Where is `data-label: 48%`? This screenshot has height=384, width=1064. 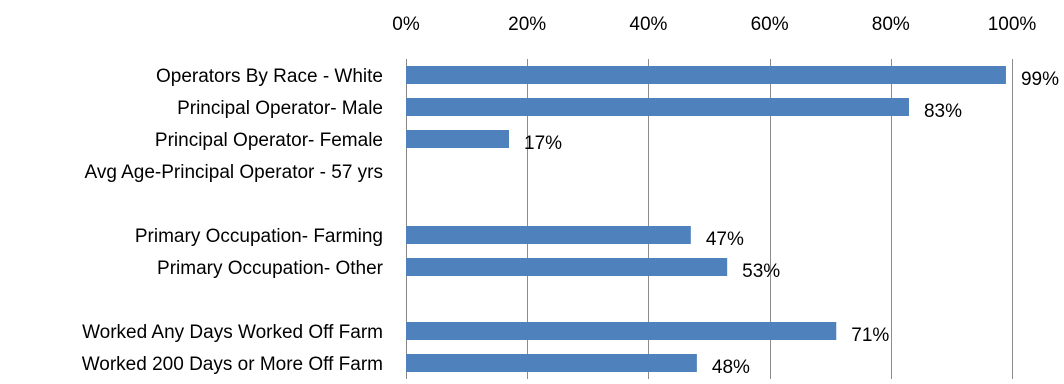 data-label: 48% is located at coordinates (731, 367).